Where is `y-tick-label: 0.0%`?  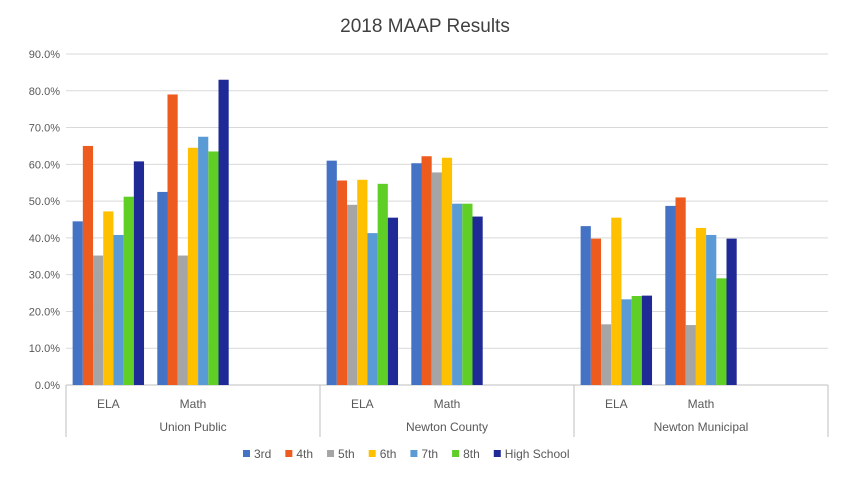 y-tick-label: 0.0% is located at coordinates (47, 386).